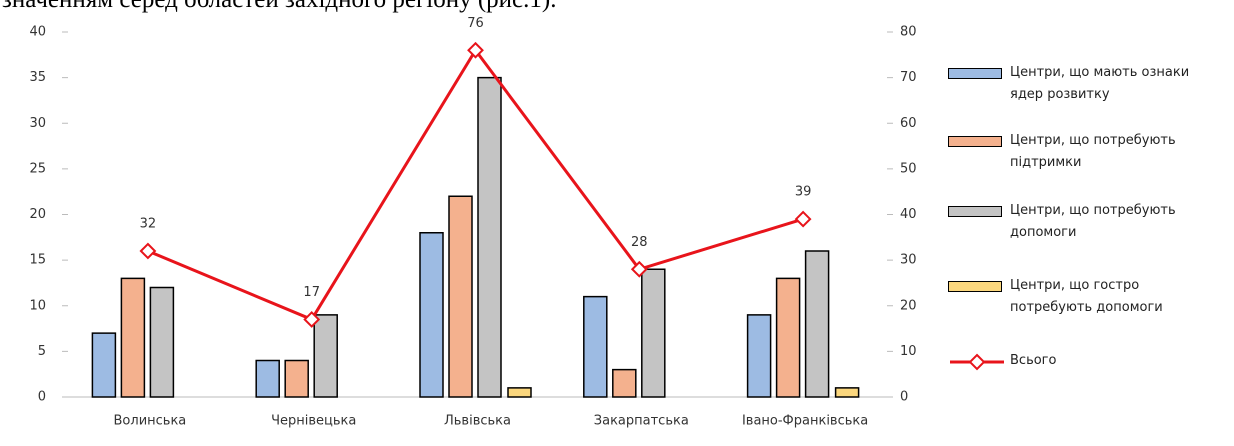 This screenshot has width=1234, height=446. Describe the element at coordinates (311, 292) in the screenshot. I see `data-label: 17` at that location.